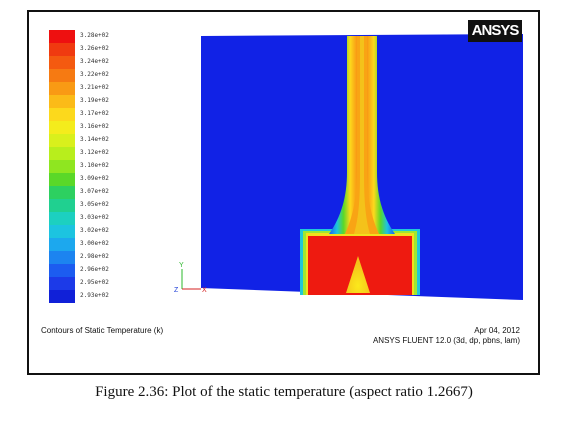 This screenshot has width=568, height=426. I want to click on colorbar-label: 3.22e+02, so click(94, 74).